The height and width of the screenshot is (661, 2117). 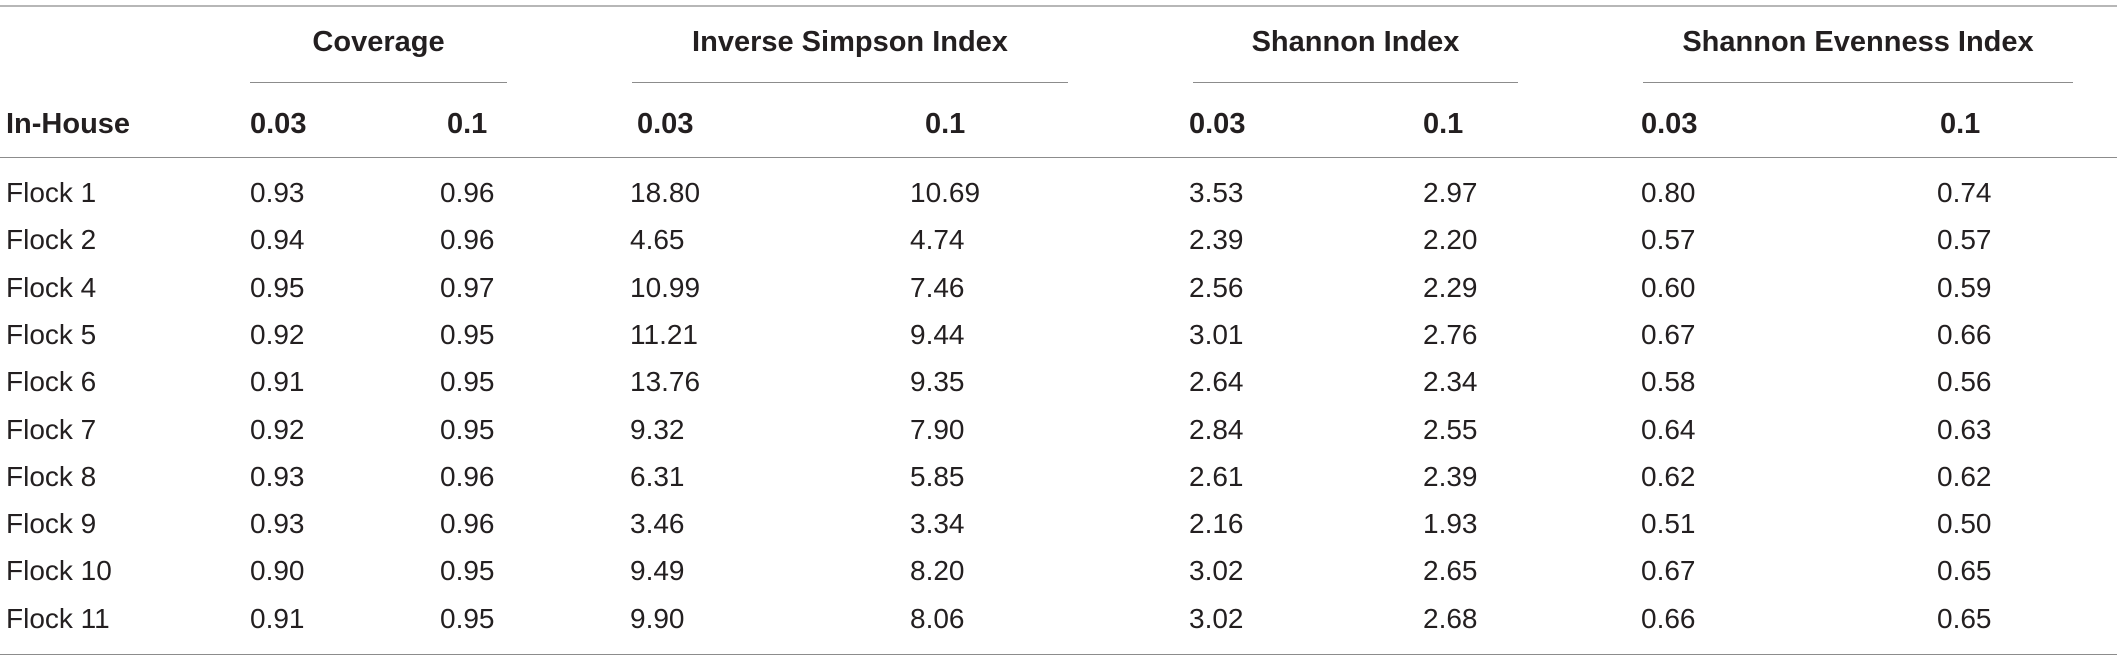 What do you see at coordinates (665, 382) in the screenshot?
I see `table-cell: 13.76` at bounding box center [665, 382].